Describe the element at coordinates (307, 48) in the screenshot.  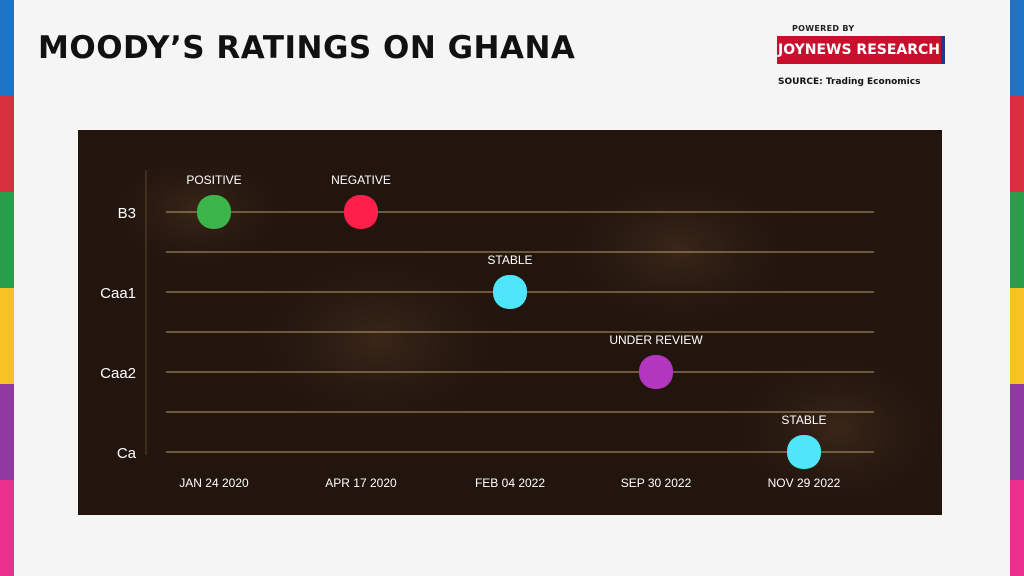
I see `page-title: MOODY’S RATINGS ON GHANA` at that location.